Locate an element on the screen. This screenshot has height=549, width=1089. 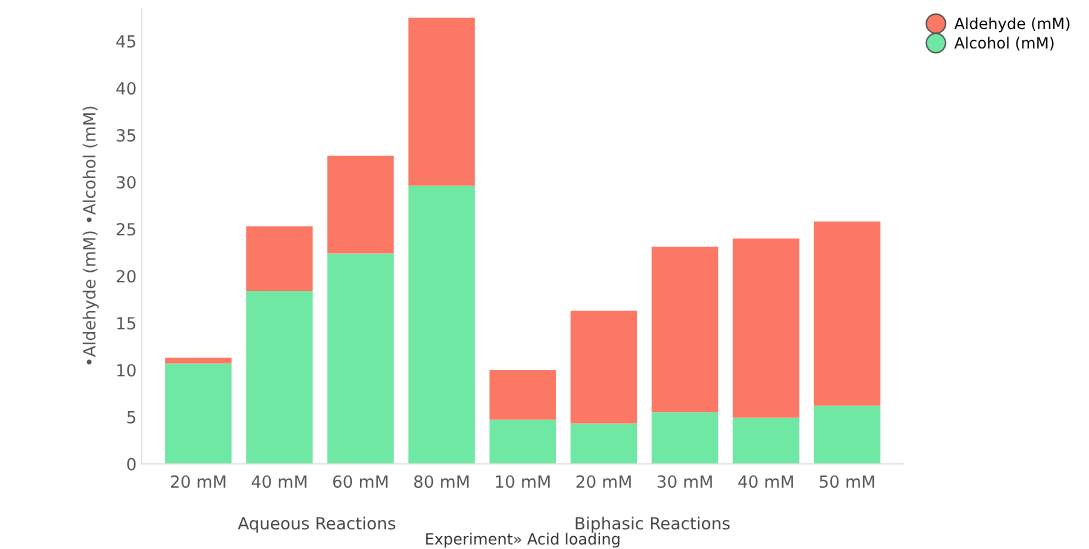
y-tick-label: 25 is located at coordinates (126, 229).